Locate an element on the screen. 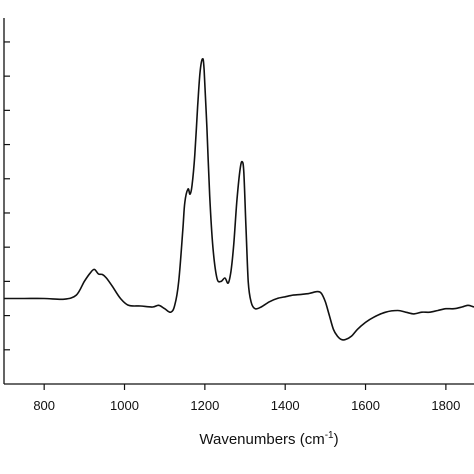 The image size is (474, 474). x-axis-title-suffix: ) is located at coordinates (336, 439).